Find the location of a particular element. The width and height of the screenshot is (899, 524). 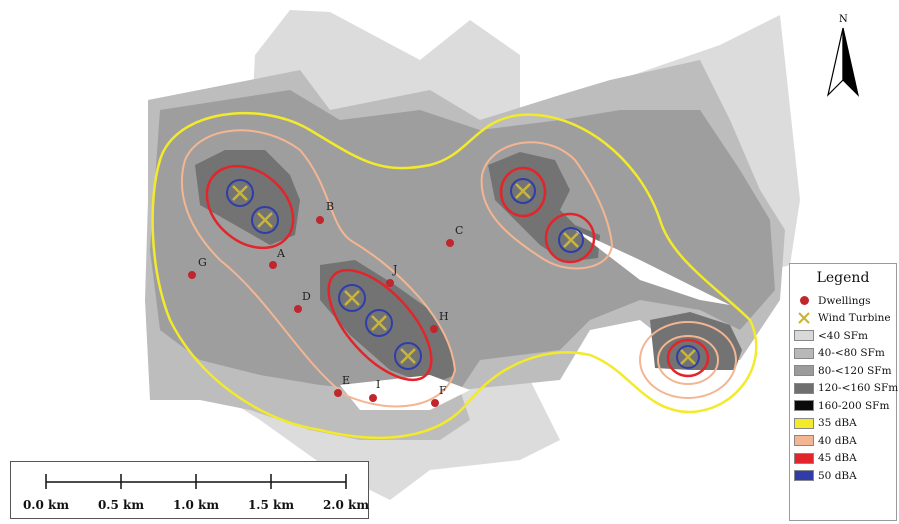

dwelling-label: H is located at coordinates (444, 316).